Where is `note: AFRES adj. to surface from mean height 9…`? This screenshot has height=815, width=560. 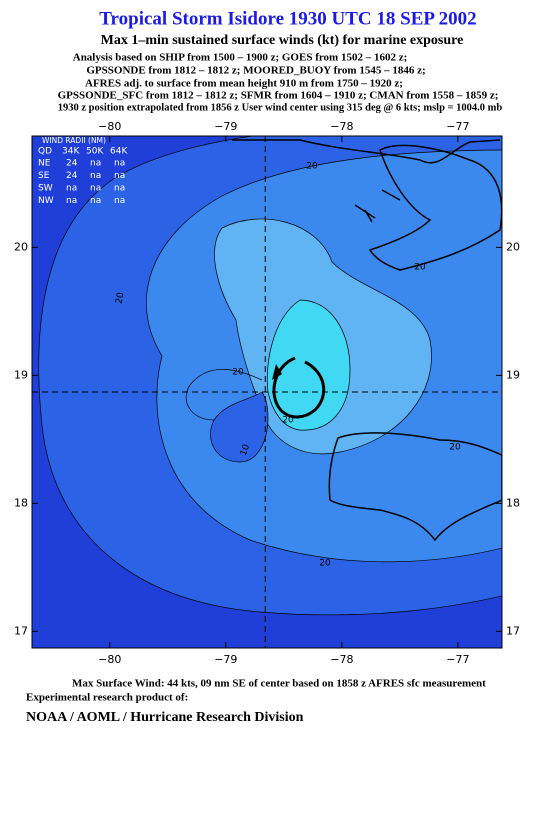
note: AFRES adj. to surface from mean height 9… is located at coordinates (244, 84).